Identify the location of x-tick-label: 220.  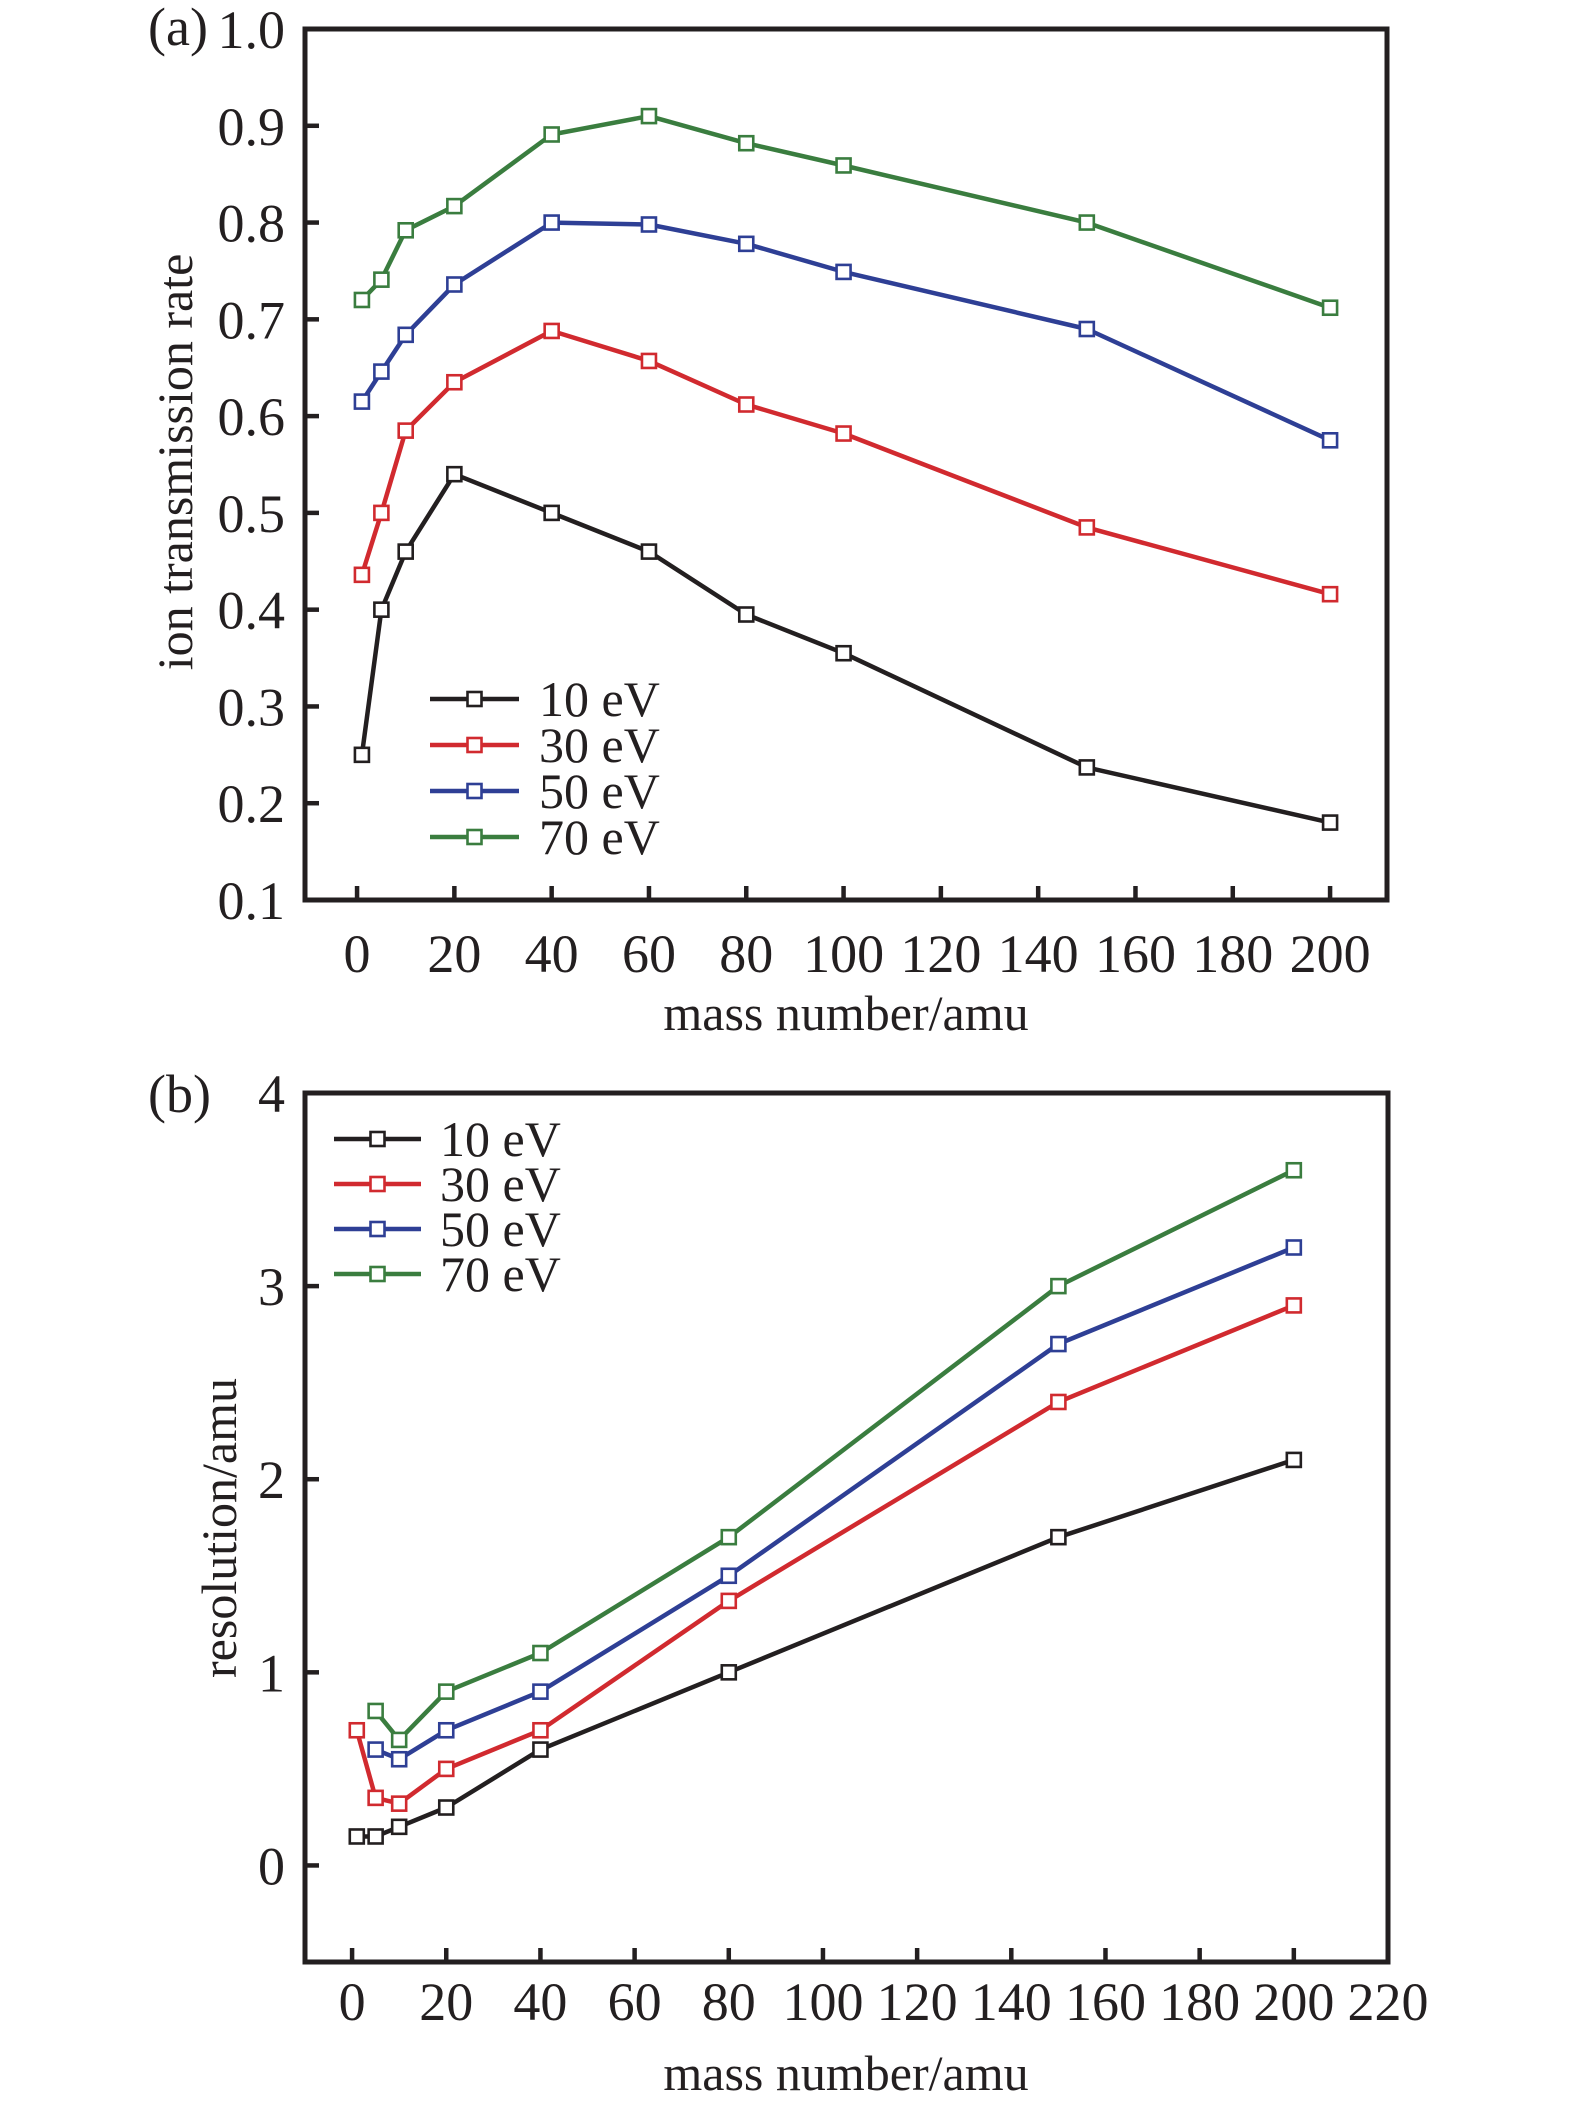
(1388, 2002).